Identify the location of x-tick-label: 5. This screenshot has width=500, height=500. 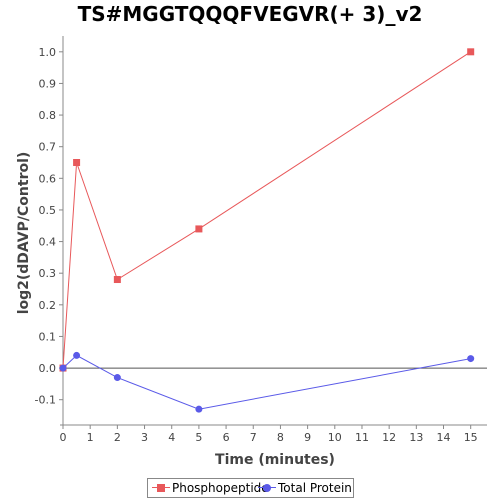
(198, 437).